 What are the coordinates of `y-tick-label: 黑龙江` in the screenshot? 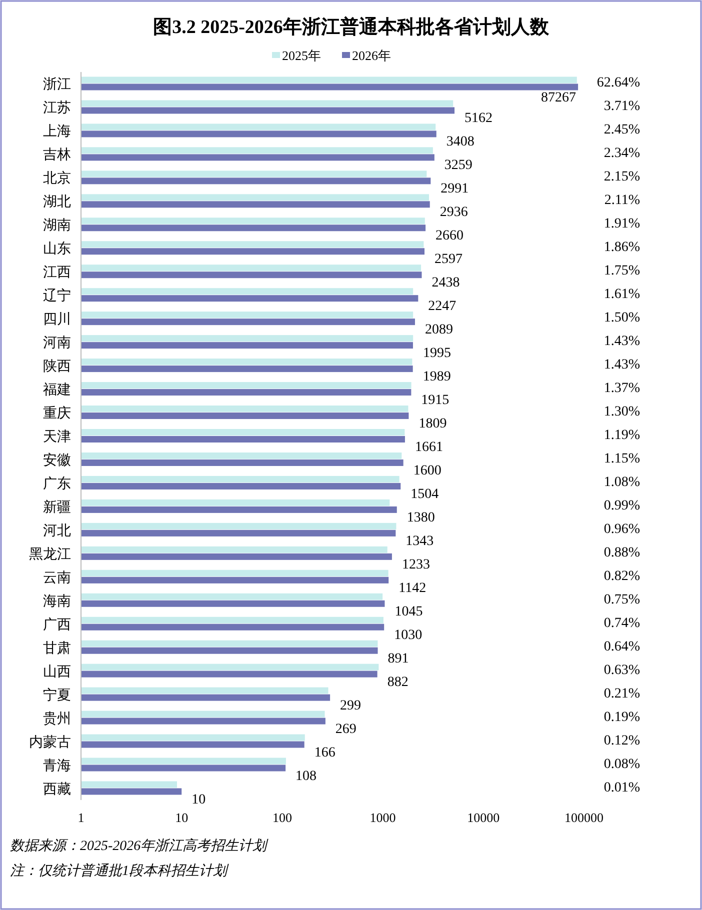 It's located at (50, 554).